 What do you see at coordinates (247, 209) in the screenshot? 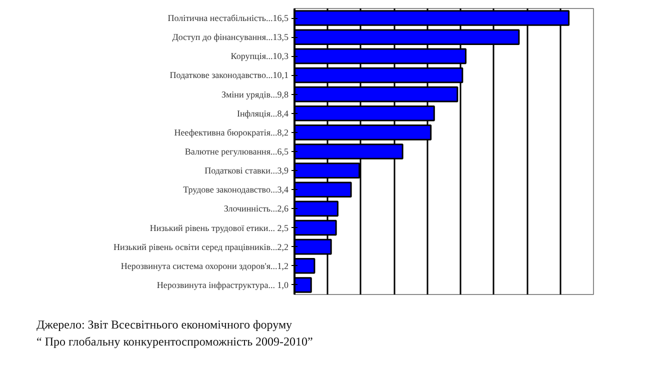
I see `y-tick-label: Злочинність` at bounding box center [247, 209].